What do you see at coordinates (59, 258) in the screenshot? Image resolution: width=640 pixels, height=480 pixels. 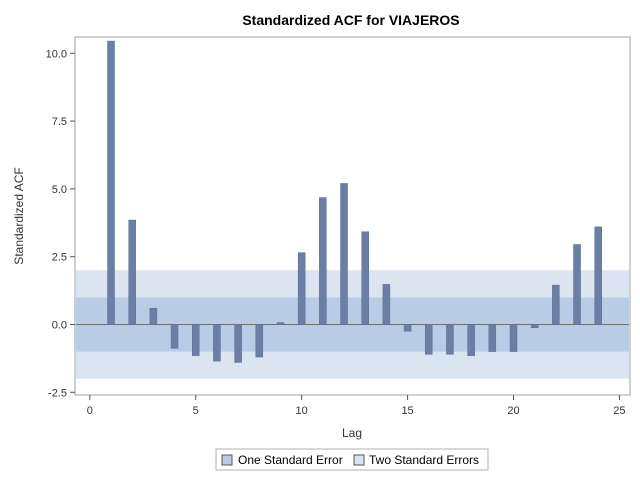 I see `y-tick-label: 2.5` at bounding box center [59, 258].